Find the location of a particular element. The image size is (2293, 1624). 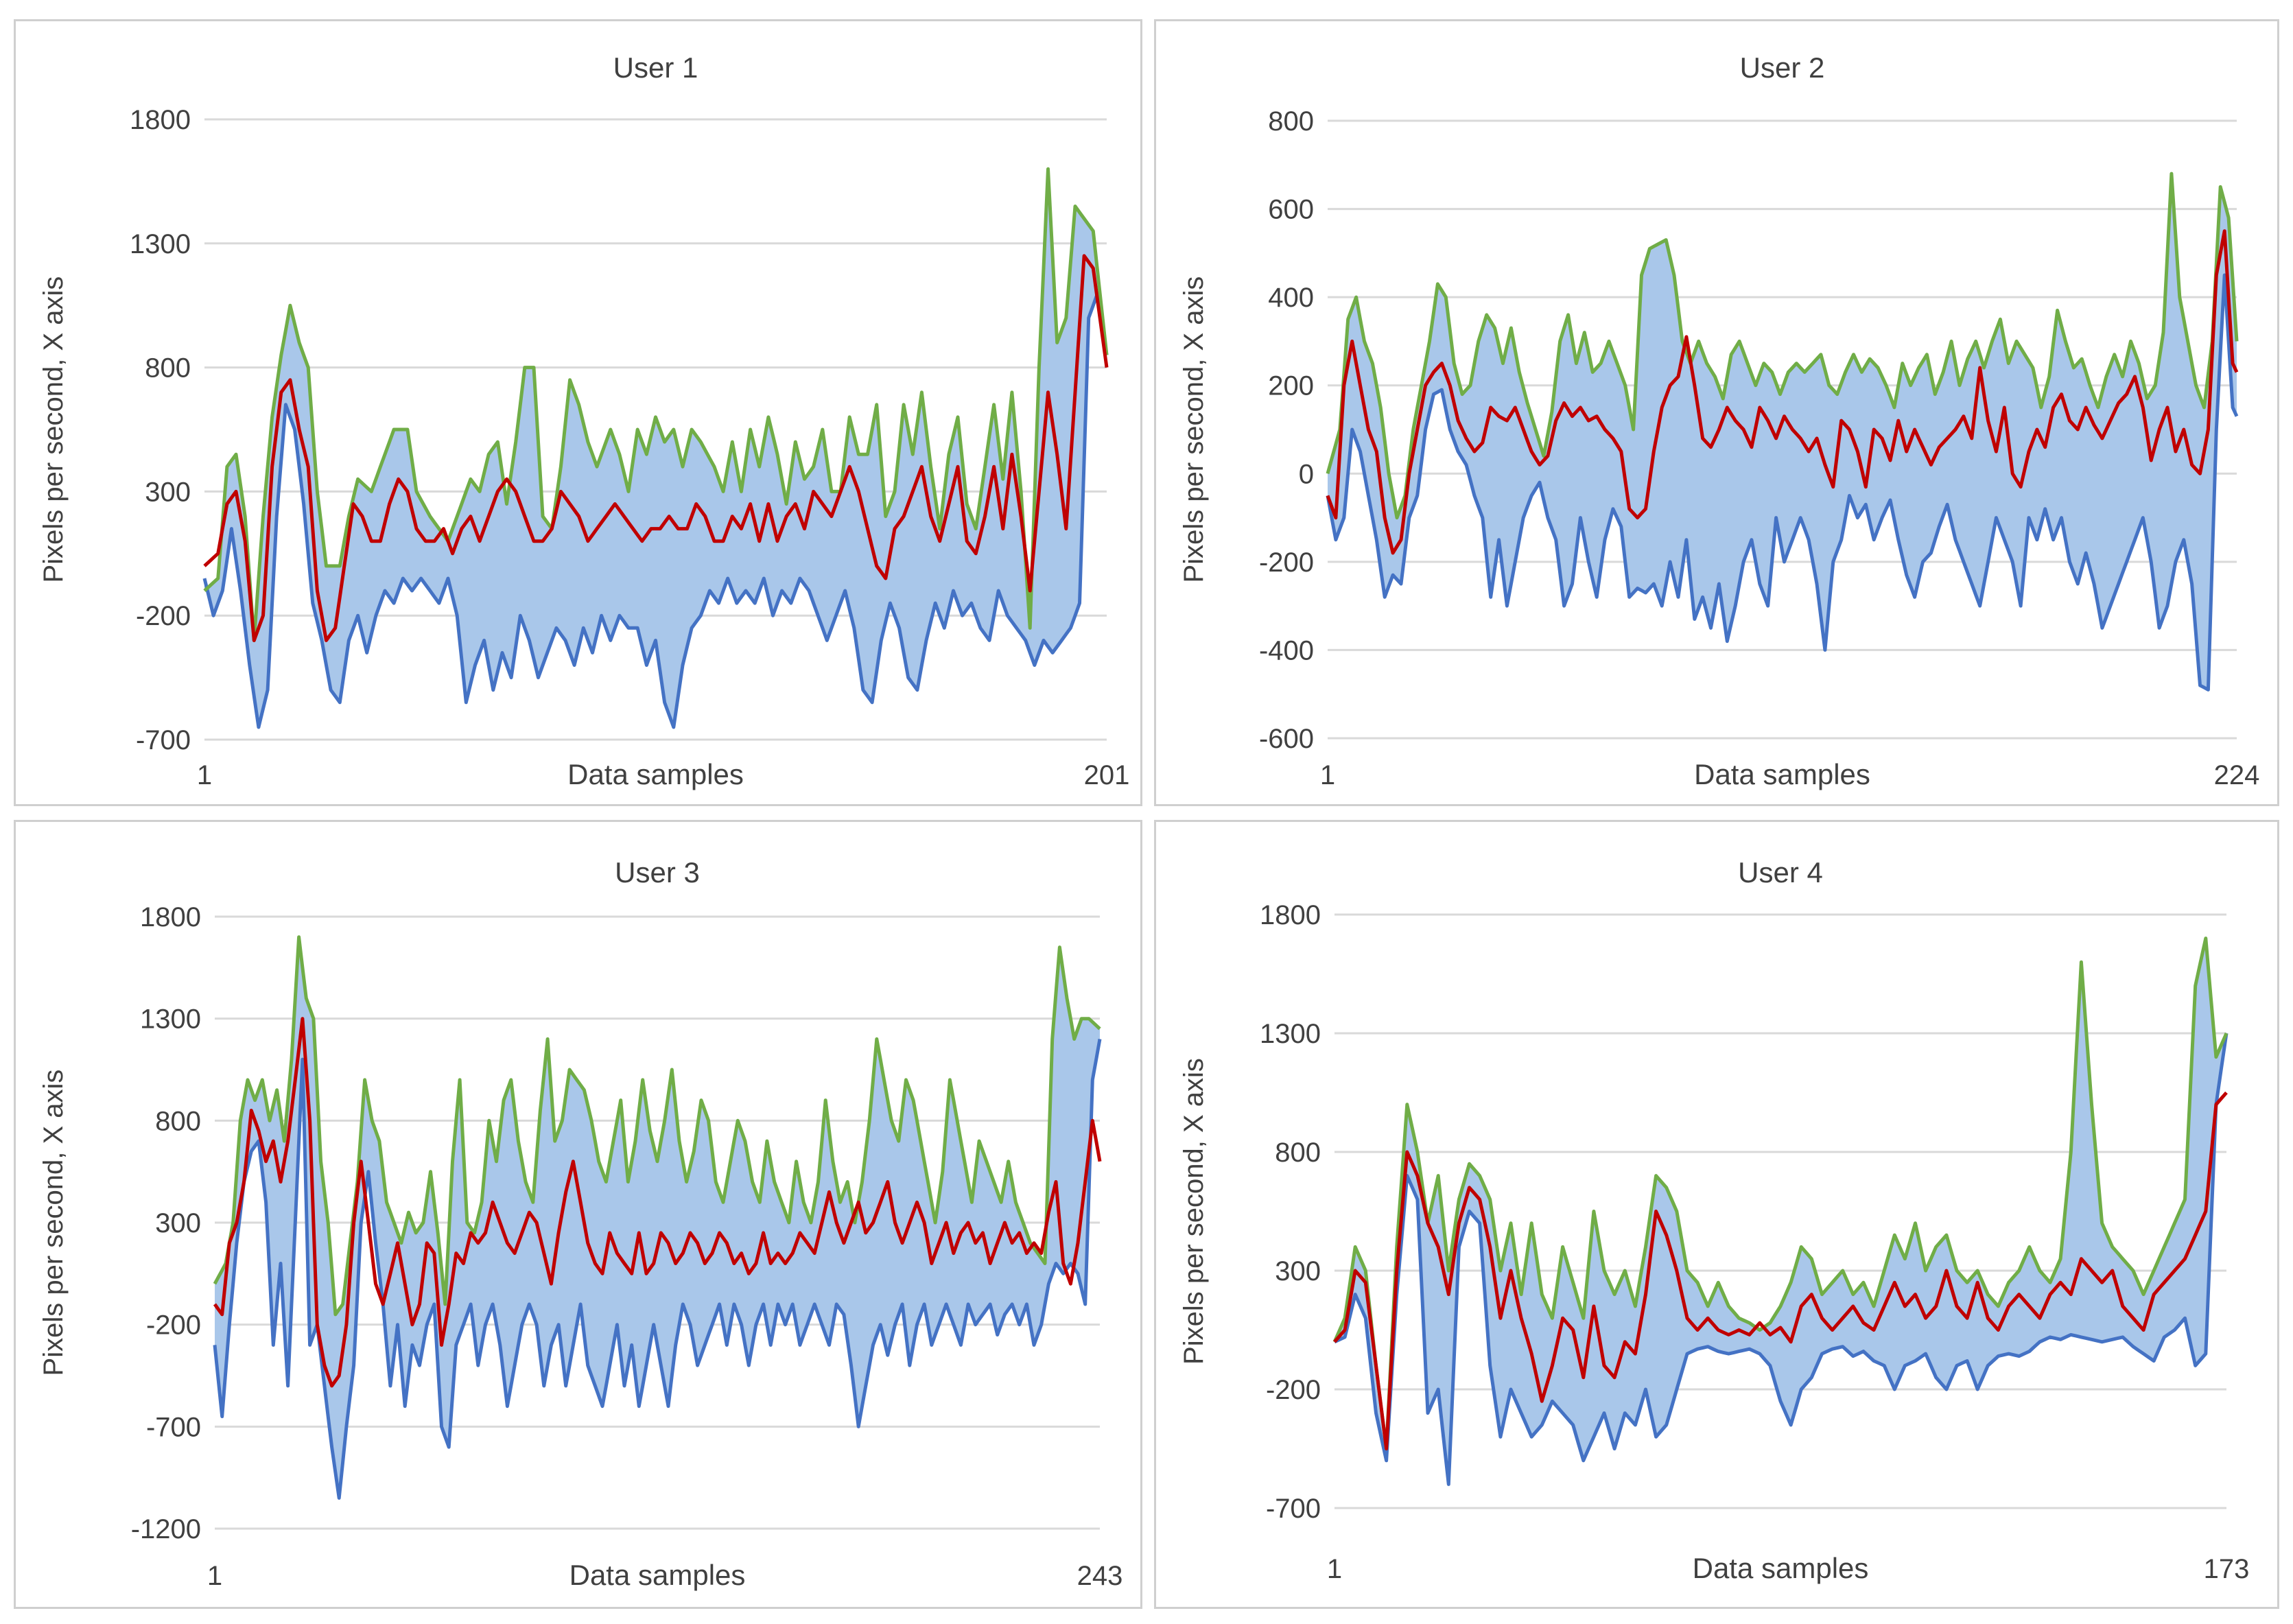

x-tick-label-end: 243 is located at coordinates (1100, 1576).